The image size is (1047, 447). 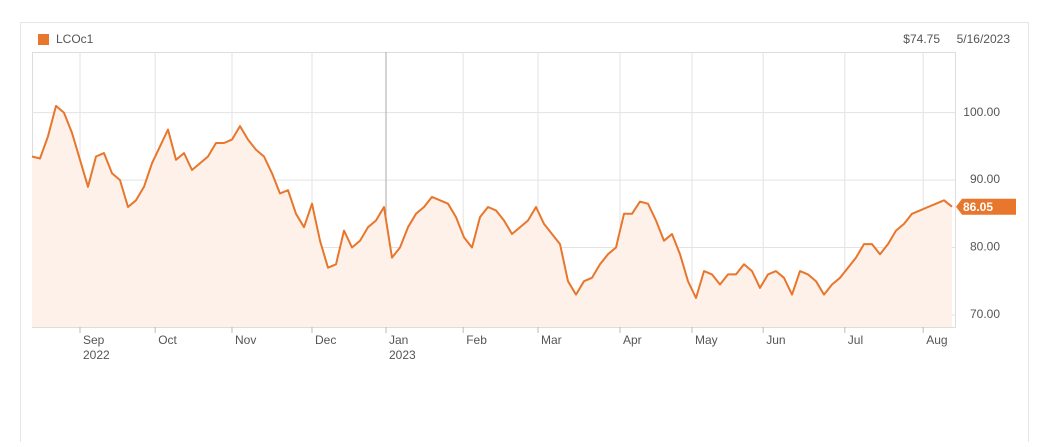 I want to click on last-value-label: 86.05, so click(x=978, y=207).